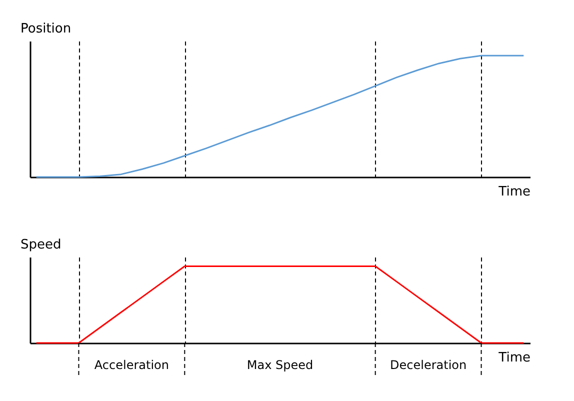  Describe the element at coordinates (41, 245) in the screenshot. I see `y-axis-title: Speed` at that location.